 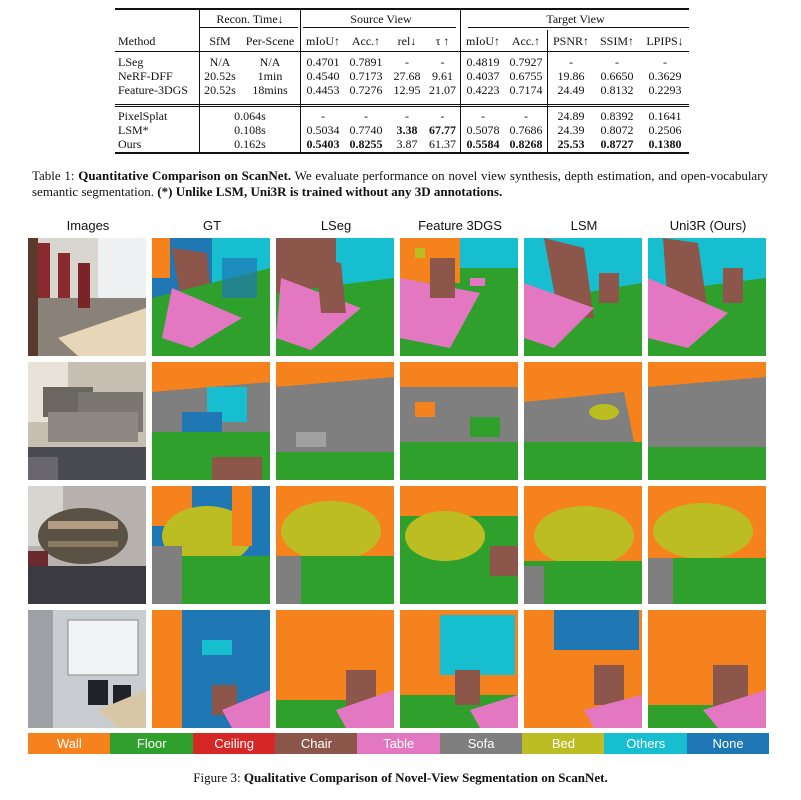 What do you see at coordinates (483, 130) in the screenshot?
I see `table-value-cell: 0.5078` at bounding box center [483, 130].